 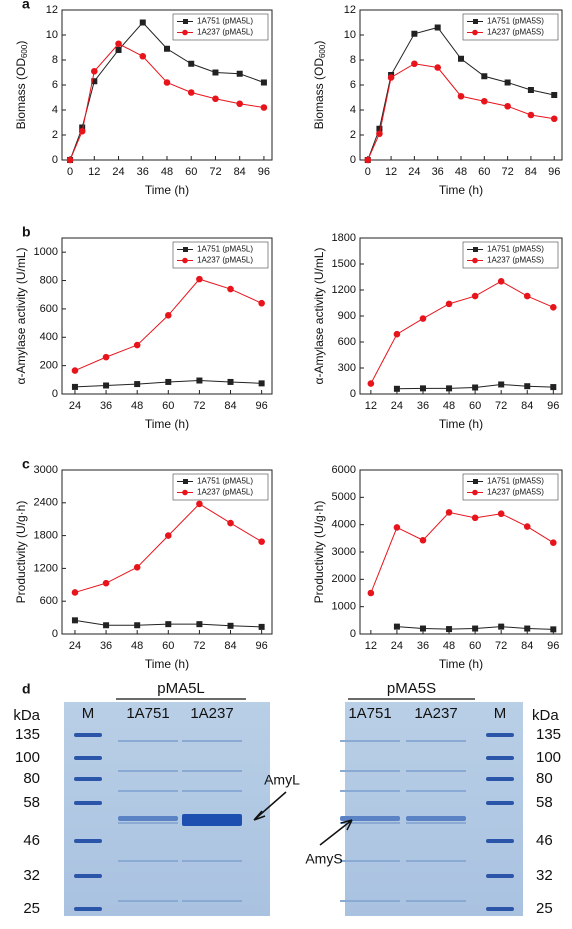 What do you see at coordinates (31, 875) in the screenshot?
I see `size-label: 32` at bounding box center [31, 875].